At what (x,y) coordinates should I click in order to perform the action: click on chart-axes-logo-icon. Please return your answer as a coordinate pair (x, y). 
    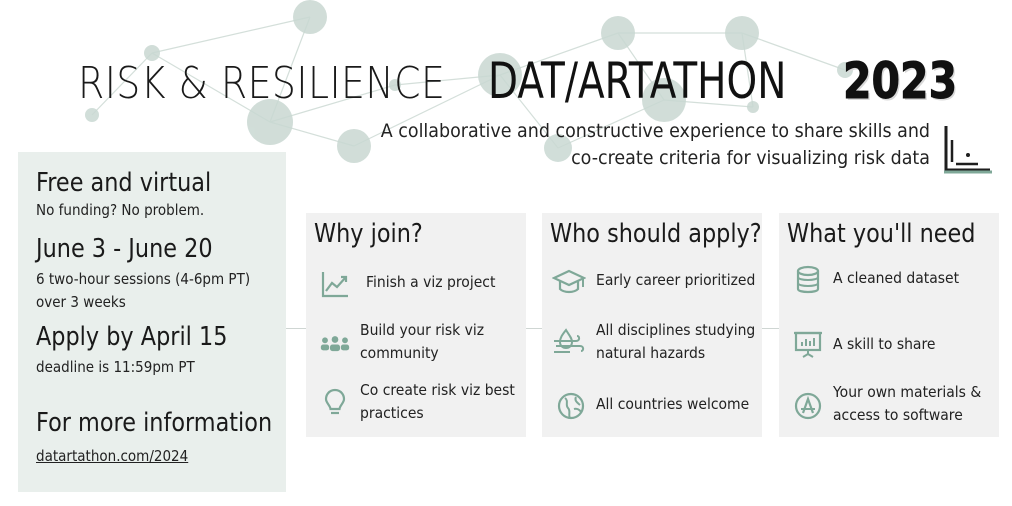
    Looking at the image, I should click on (968, 150).